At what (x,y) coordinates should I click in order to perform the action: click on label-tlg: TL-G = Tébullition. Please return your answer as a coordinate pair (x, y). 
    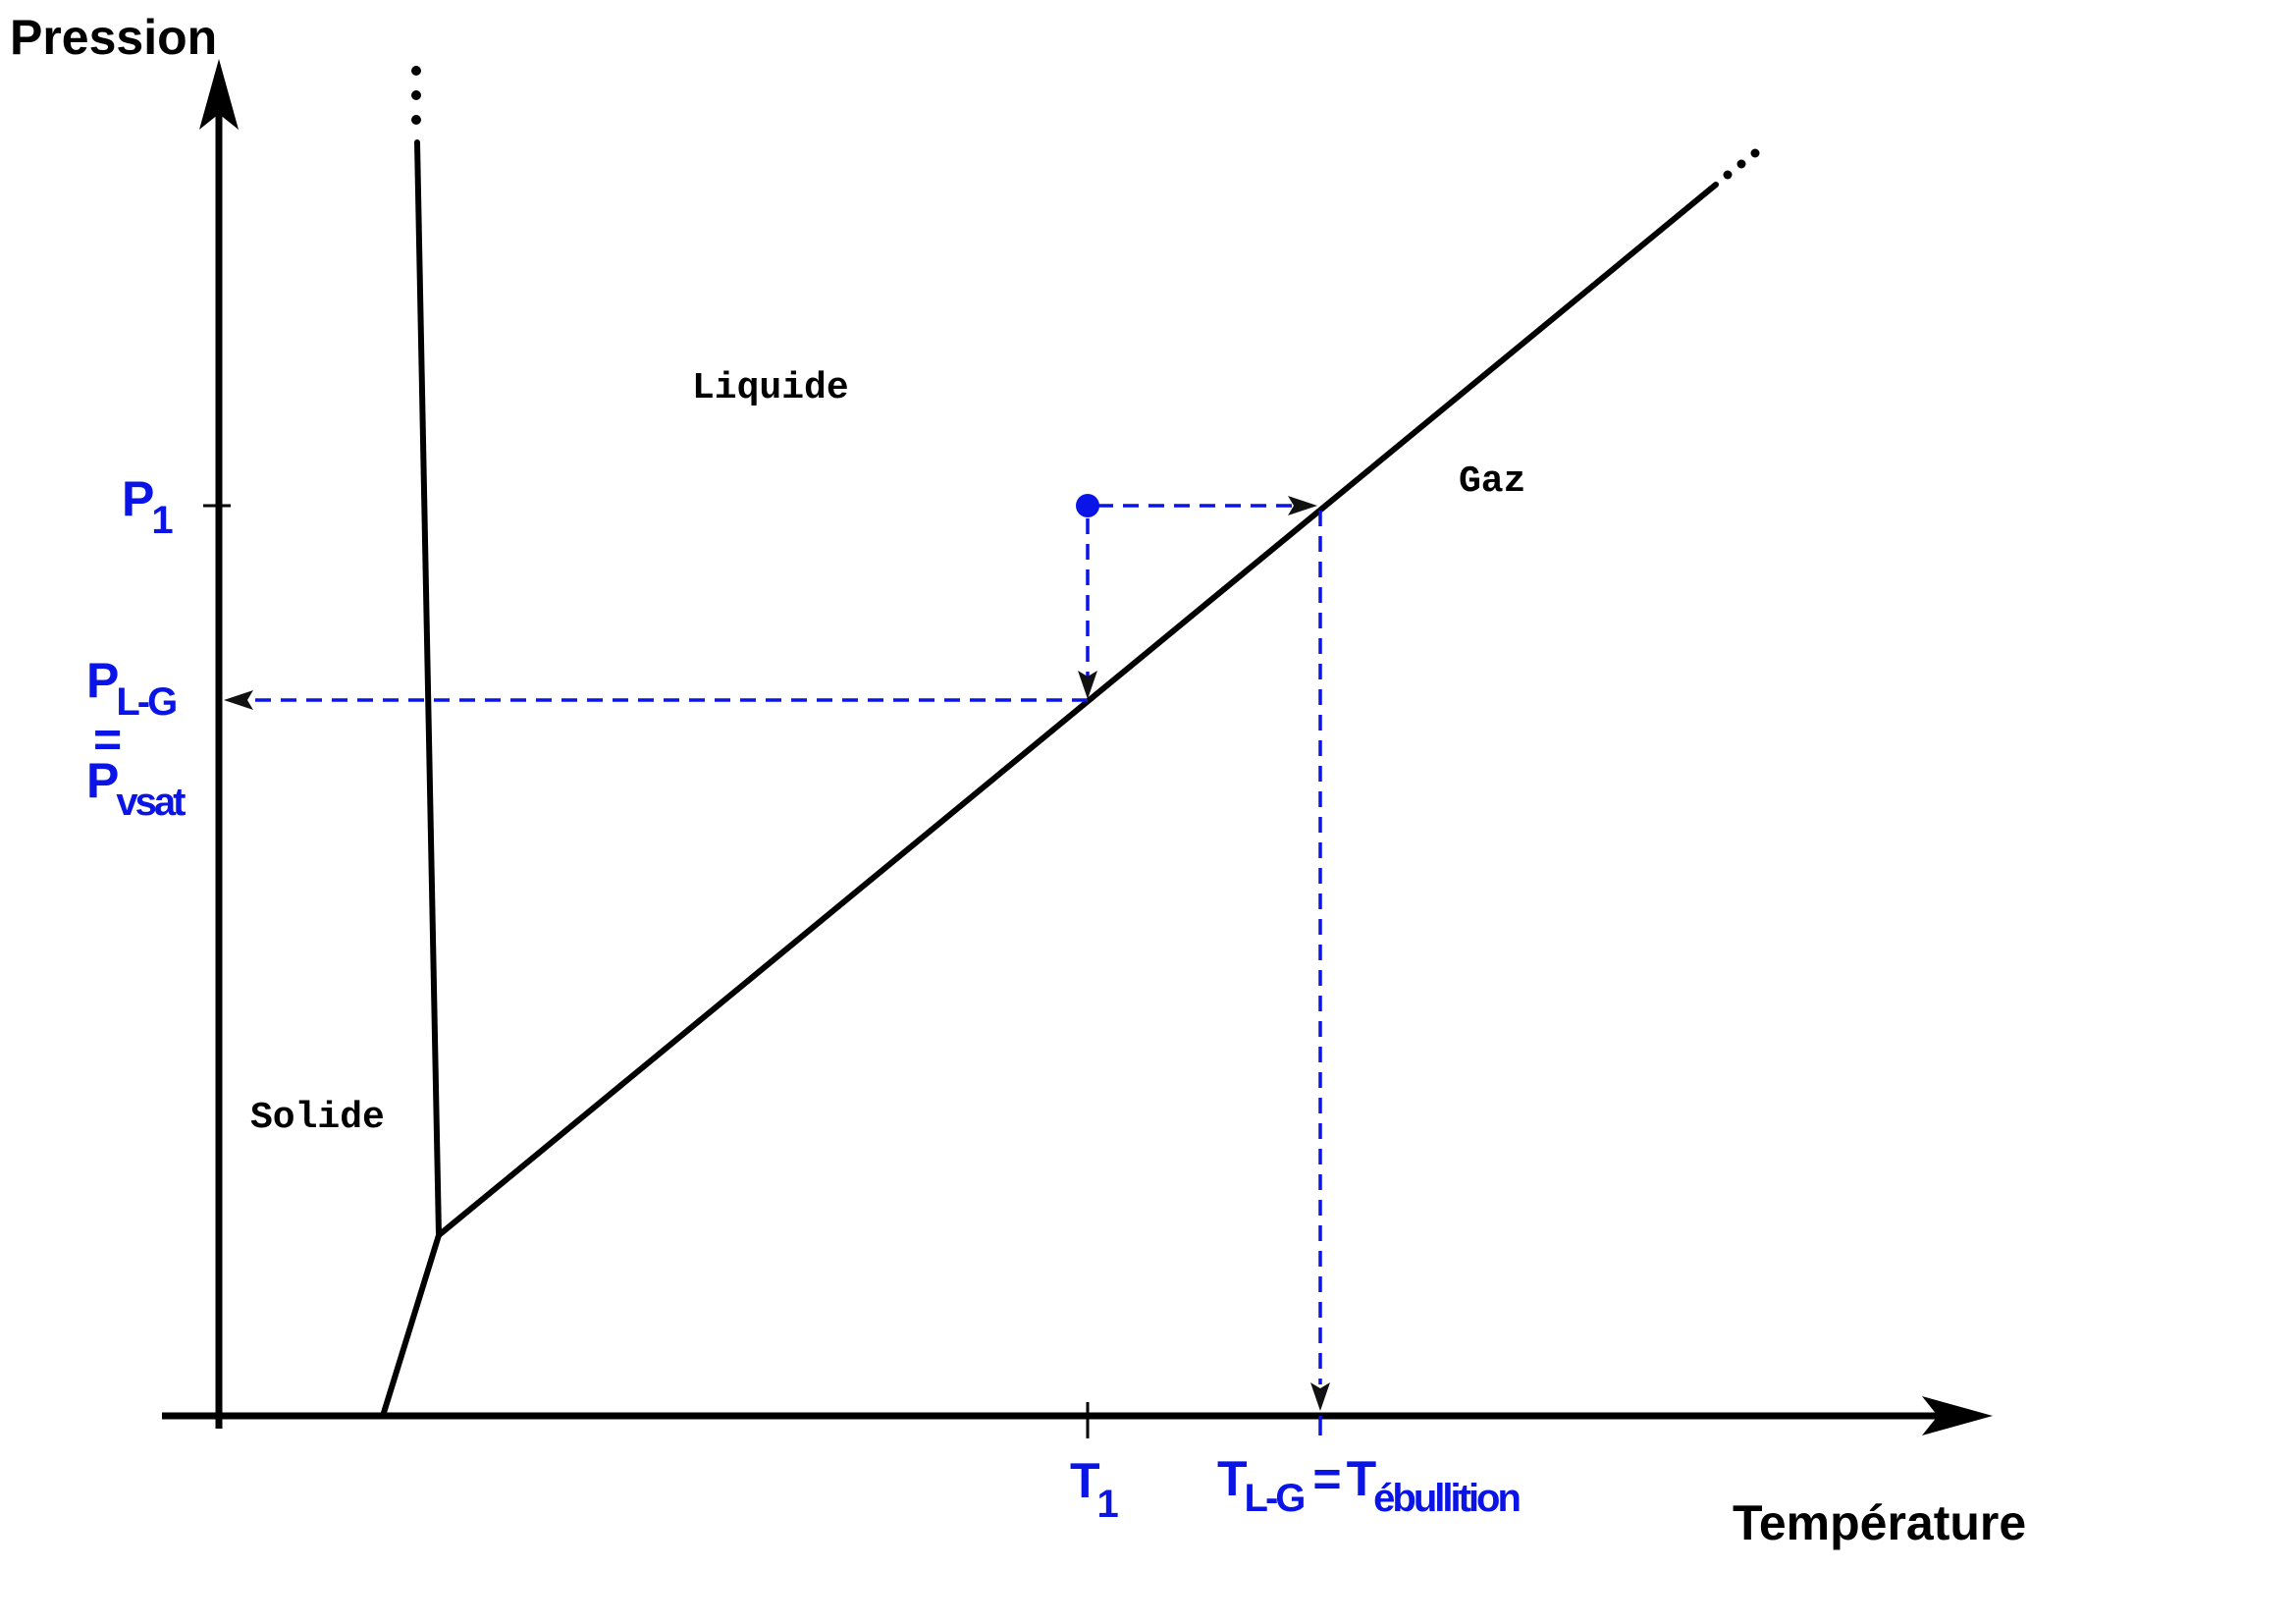
    Looking at the image, I should click on (1368, 1485).